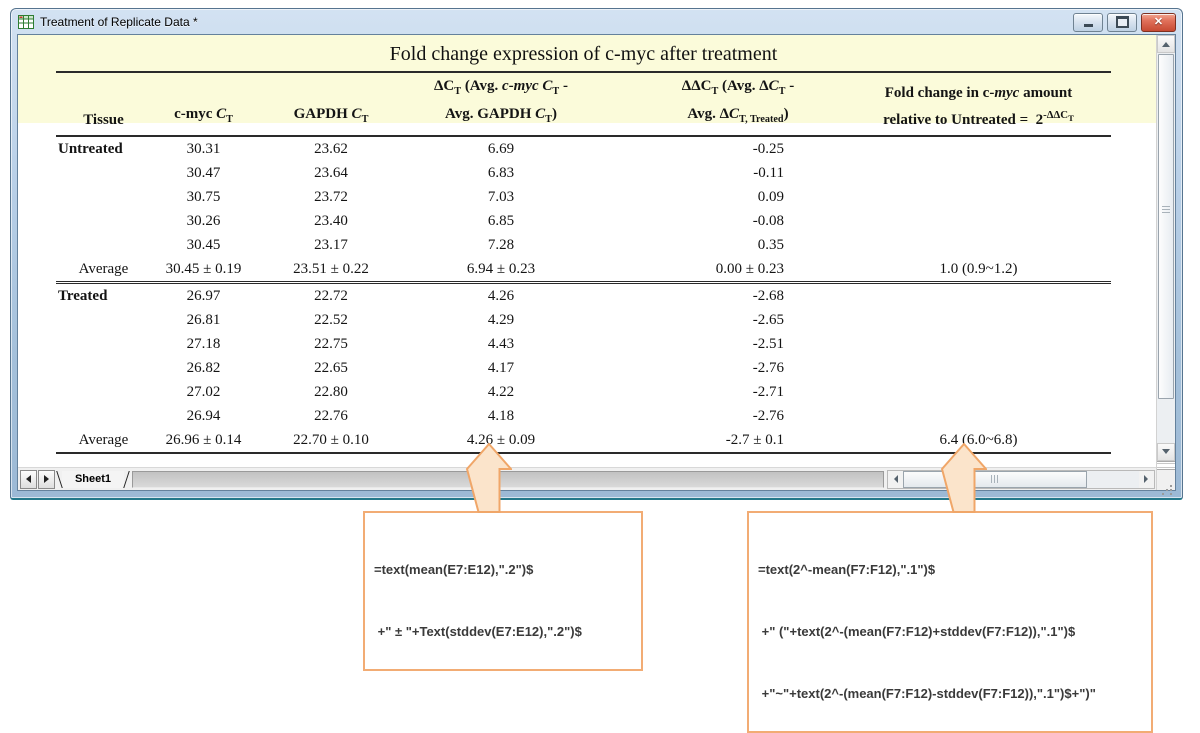 The width and height of the screenshot is (1200, 733). Describe the element at coordinates (203, 344) in the screenshot. I see `cmyc-ct-cell: 27.18` at that location.